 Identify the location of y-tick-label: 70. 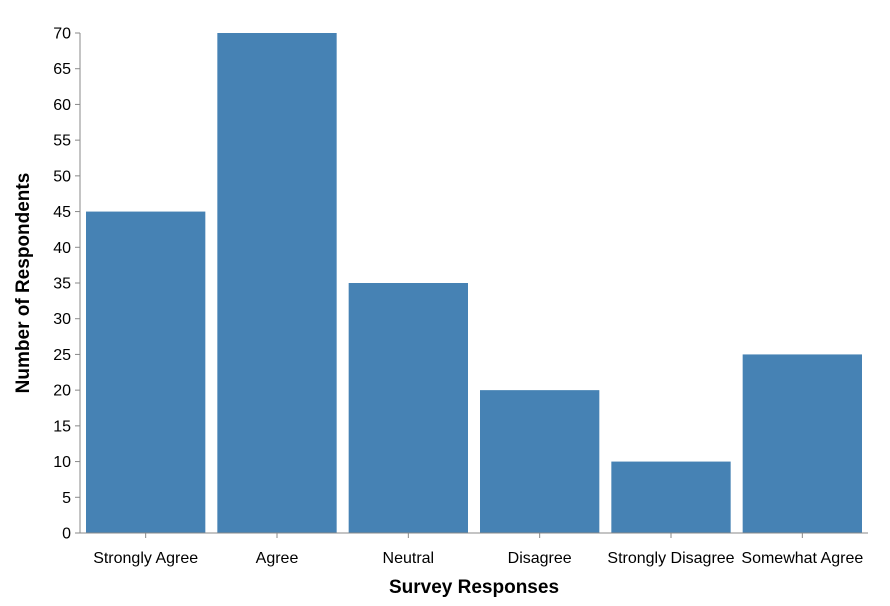
(62, 34).